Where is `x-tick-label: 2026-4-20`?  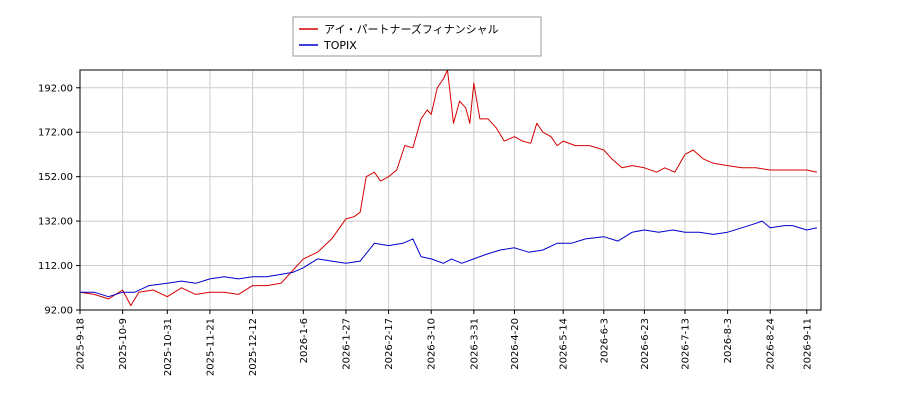 x-tick-label: 2026-4-20 is located at coordinates (515, 344).